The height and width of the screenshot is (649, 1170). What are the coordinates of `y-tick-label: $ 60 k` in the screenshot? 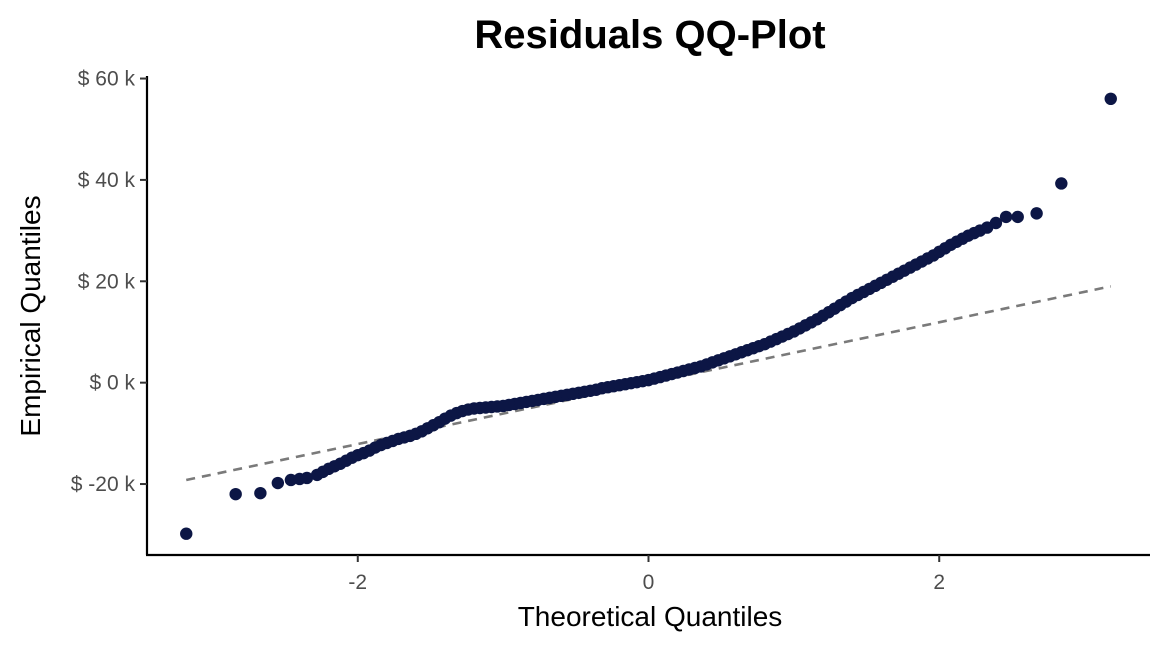 It's located at (107, 79).